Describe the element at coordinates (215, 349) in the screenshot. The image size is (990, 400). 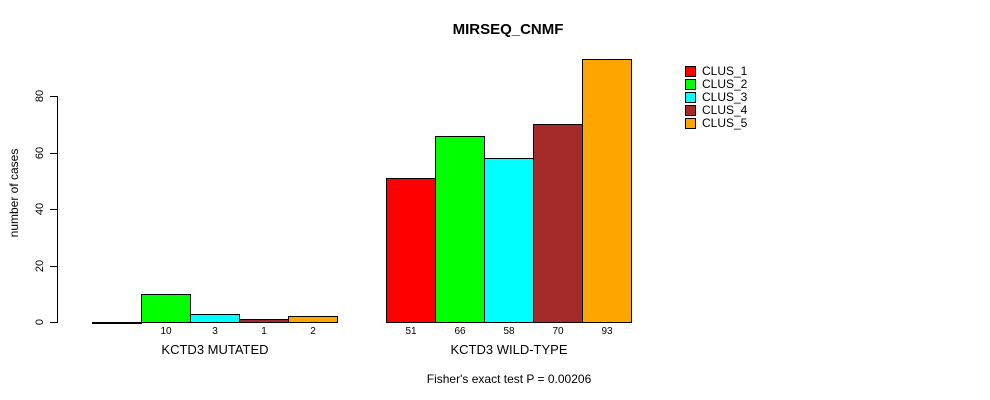
I see `x-group-label: KCTD3 MUTATED` at that location.